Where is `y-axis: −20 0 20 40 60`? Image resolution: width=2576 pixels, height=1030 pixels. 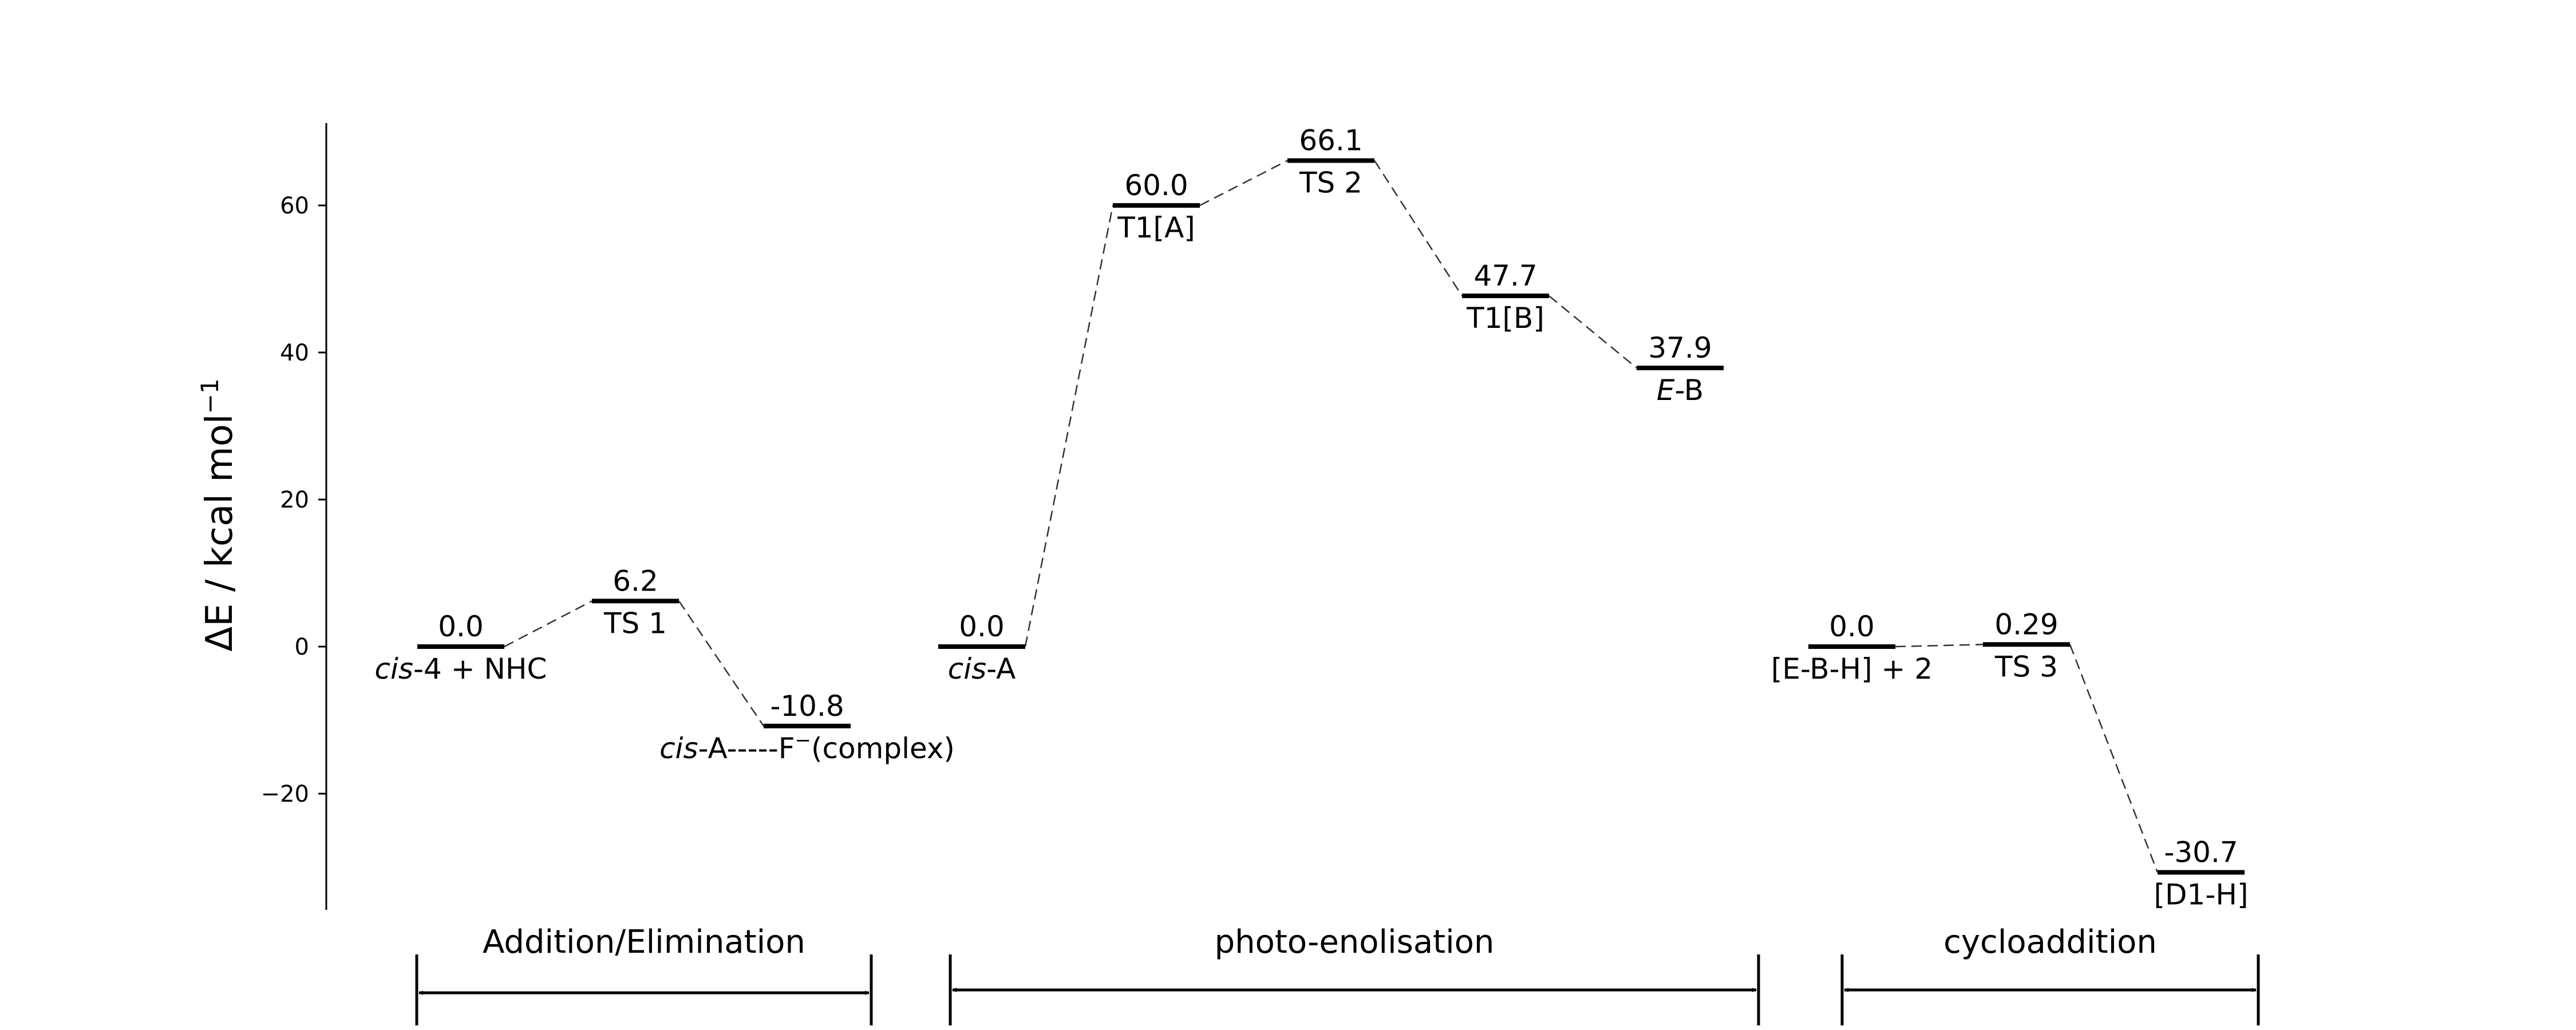 y-axis: −20 0 20 40 60 is located at coordinates (294, 516).